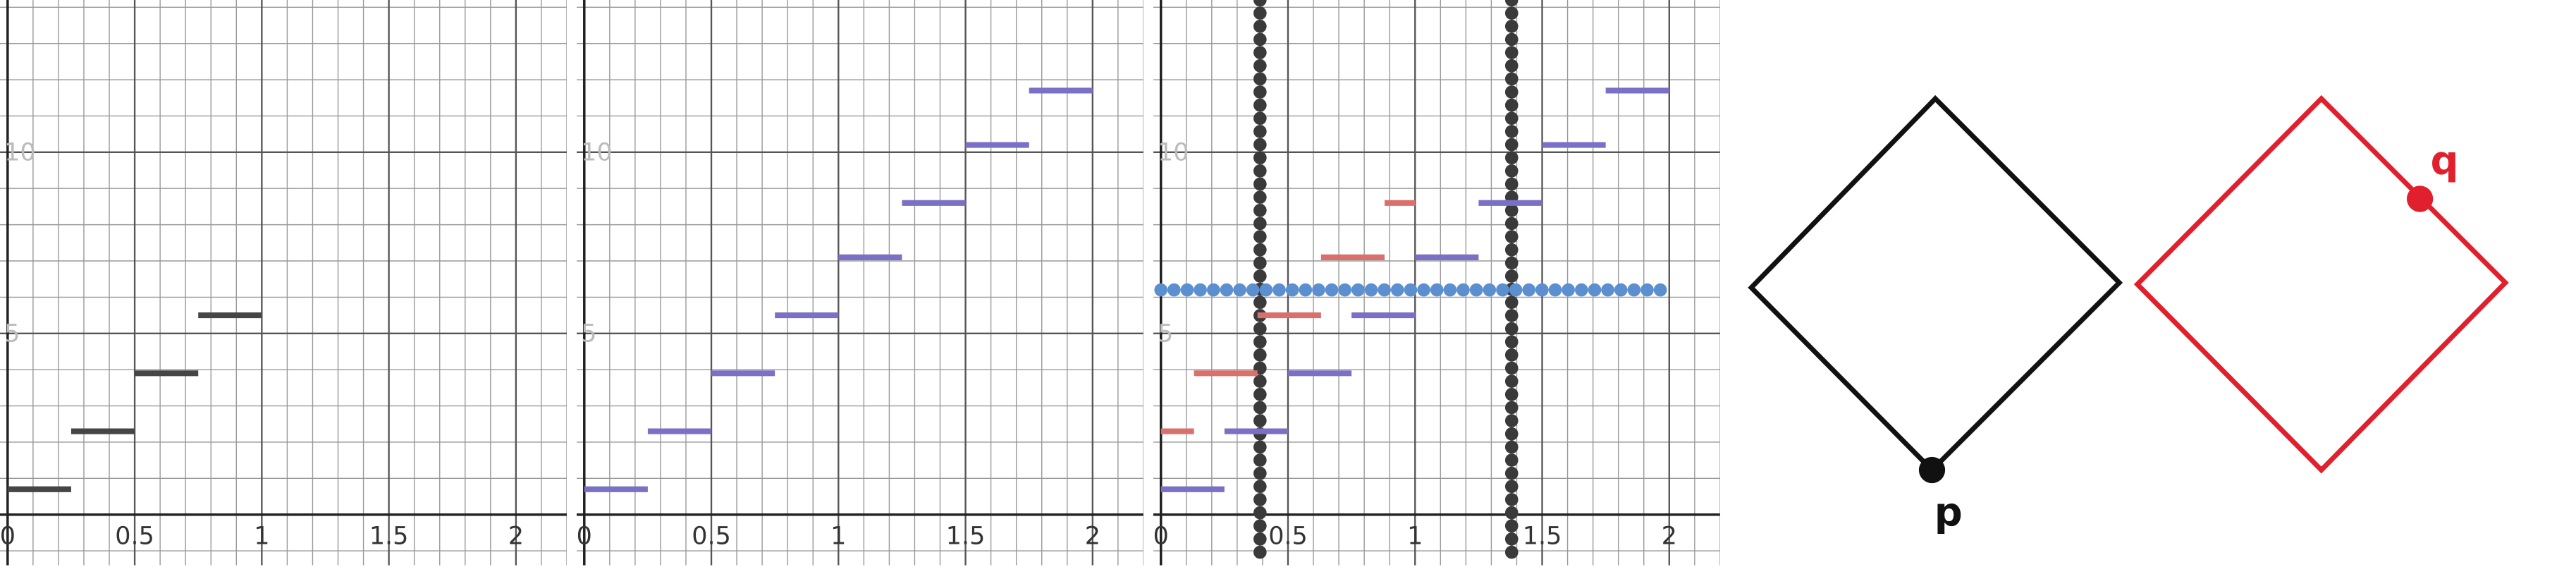  Describe the element at coordinates (1932, 470) in the screenshot. I see `point-p` at that location.